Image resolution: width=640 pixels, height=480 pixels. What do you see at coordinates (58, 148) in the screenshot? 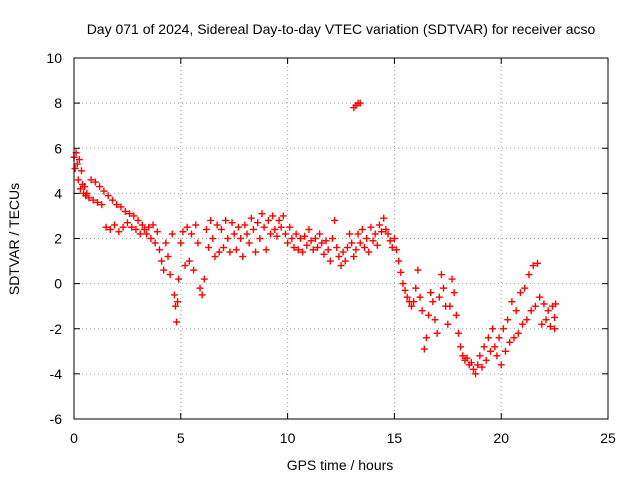
I see `y-tick-label: 6` at bounding box center [58, 148].